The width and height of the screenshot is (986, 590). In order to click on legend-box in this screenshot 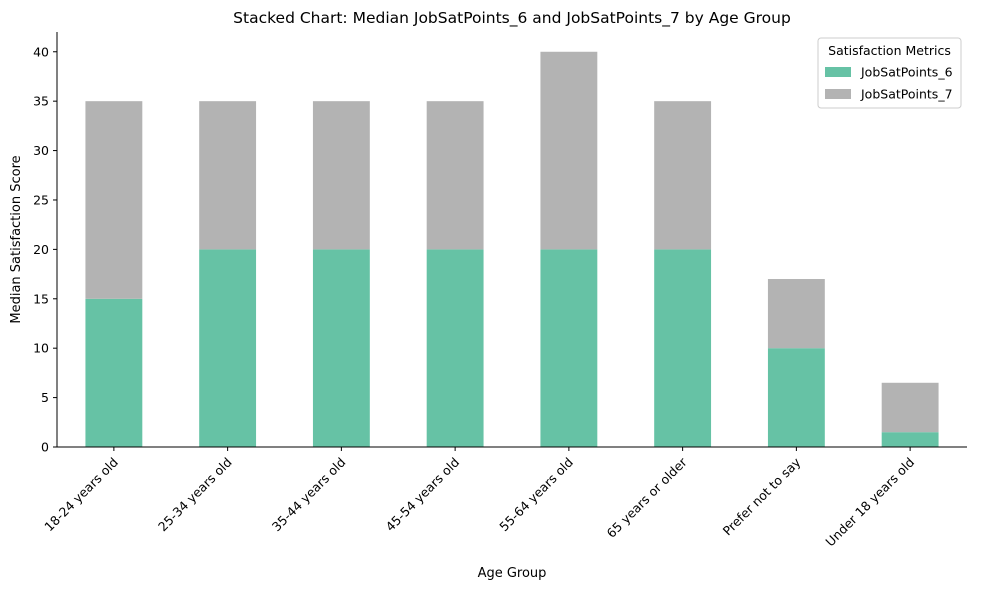, I will do `click(889, 73)`.